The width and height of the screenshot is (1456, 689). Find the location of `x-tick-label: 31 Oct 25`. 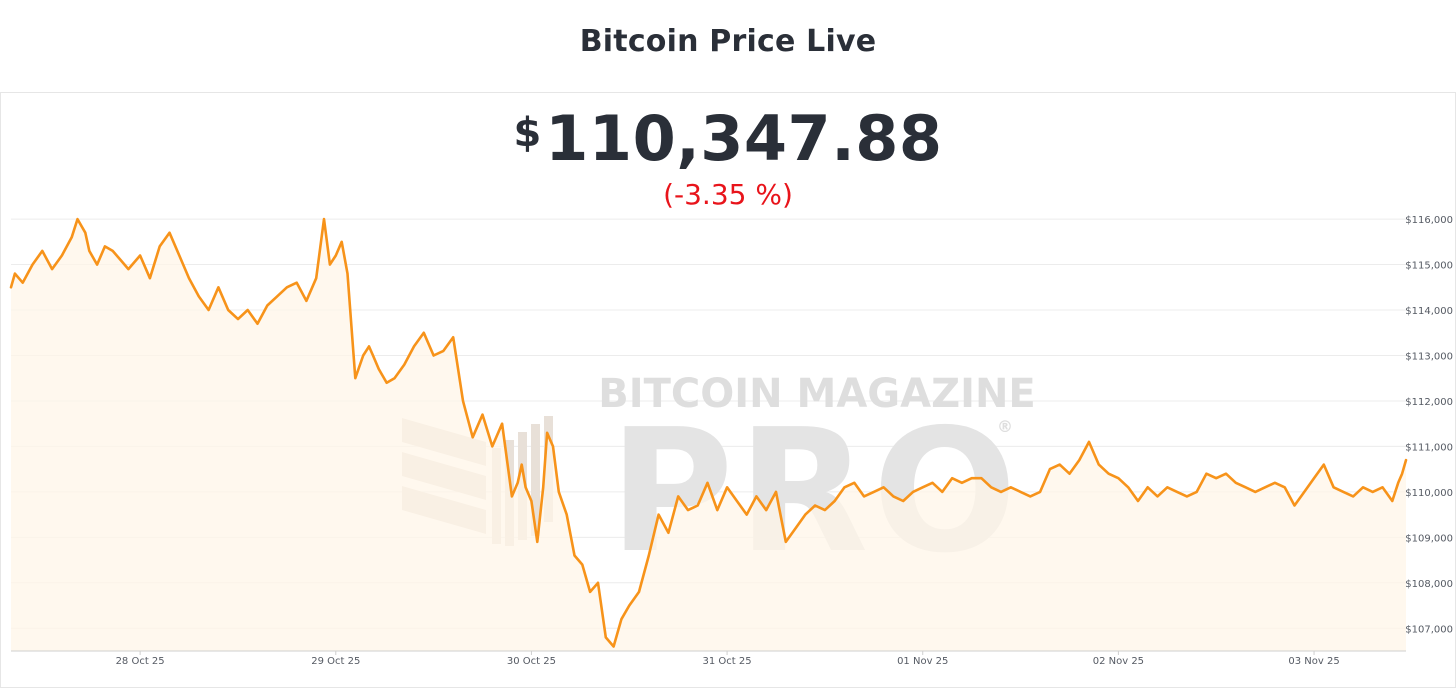

x-tick-label: 31 Oct 25 is located at coordinates (727, 661).